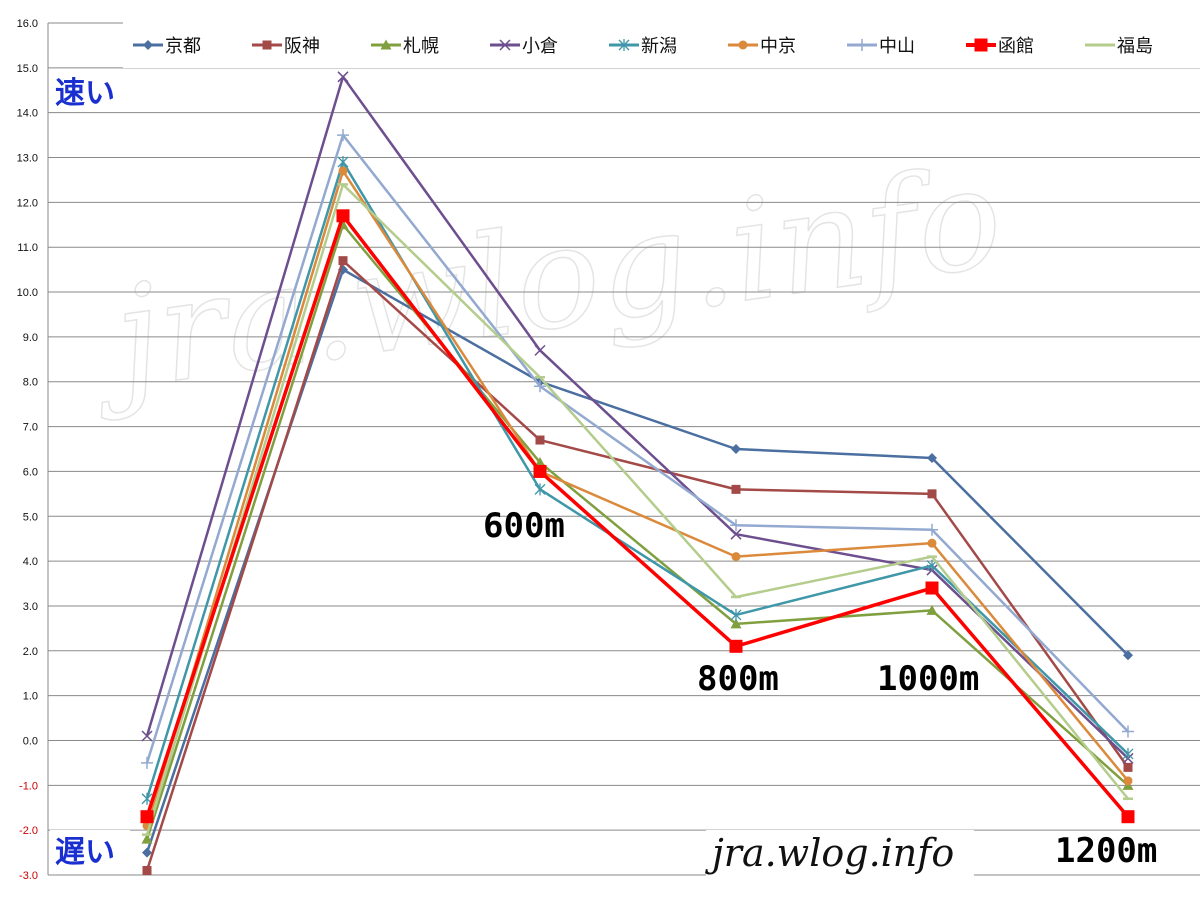 The height and width of the screenshot is (900, 1200). I want to click on footer-site-text: jra.wlog.info, so click(829, 853).